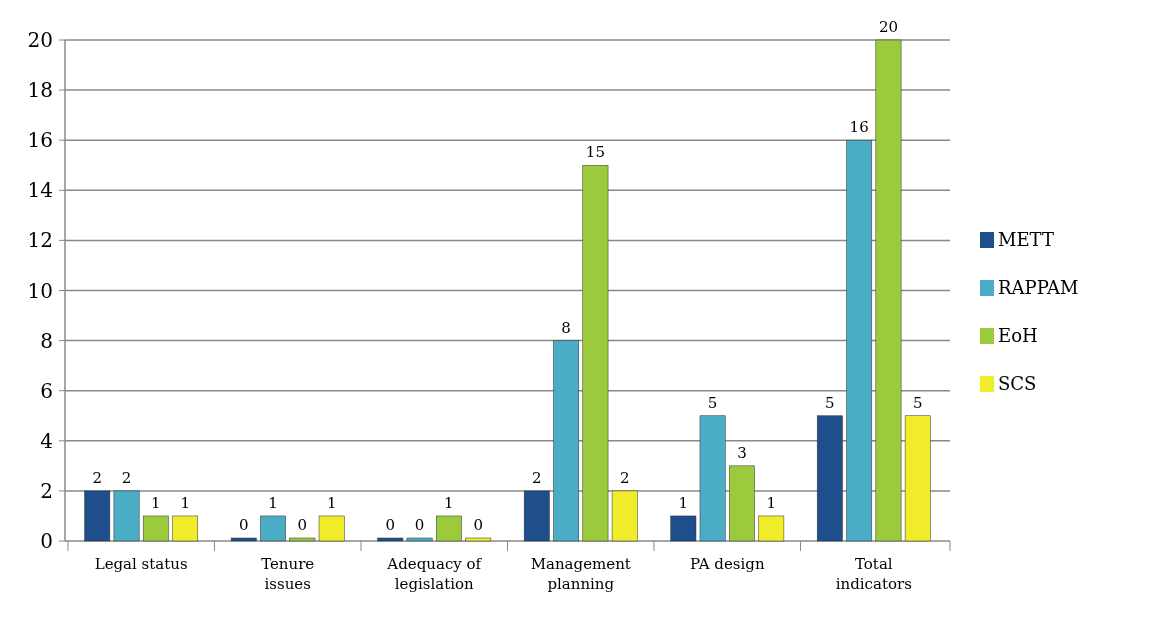  What do you see at coordinates (727, 564) in the screenshot?
I see `x-tick-label: PA design` at bounding box center [727, 564].